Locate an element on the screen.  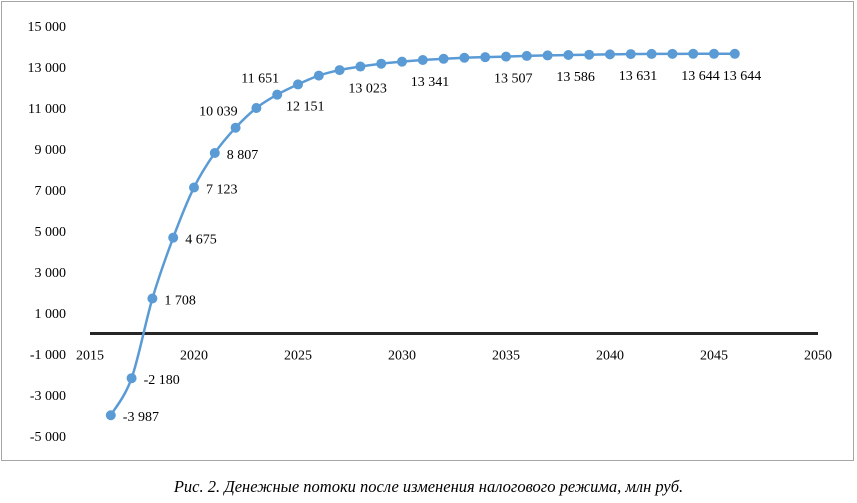
data-label: 13 631 is located at coordinates (638, 76).